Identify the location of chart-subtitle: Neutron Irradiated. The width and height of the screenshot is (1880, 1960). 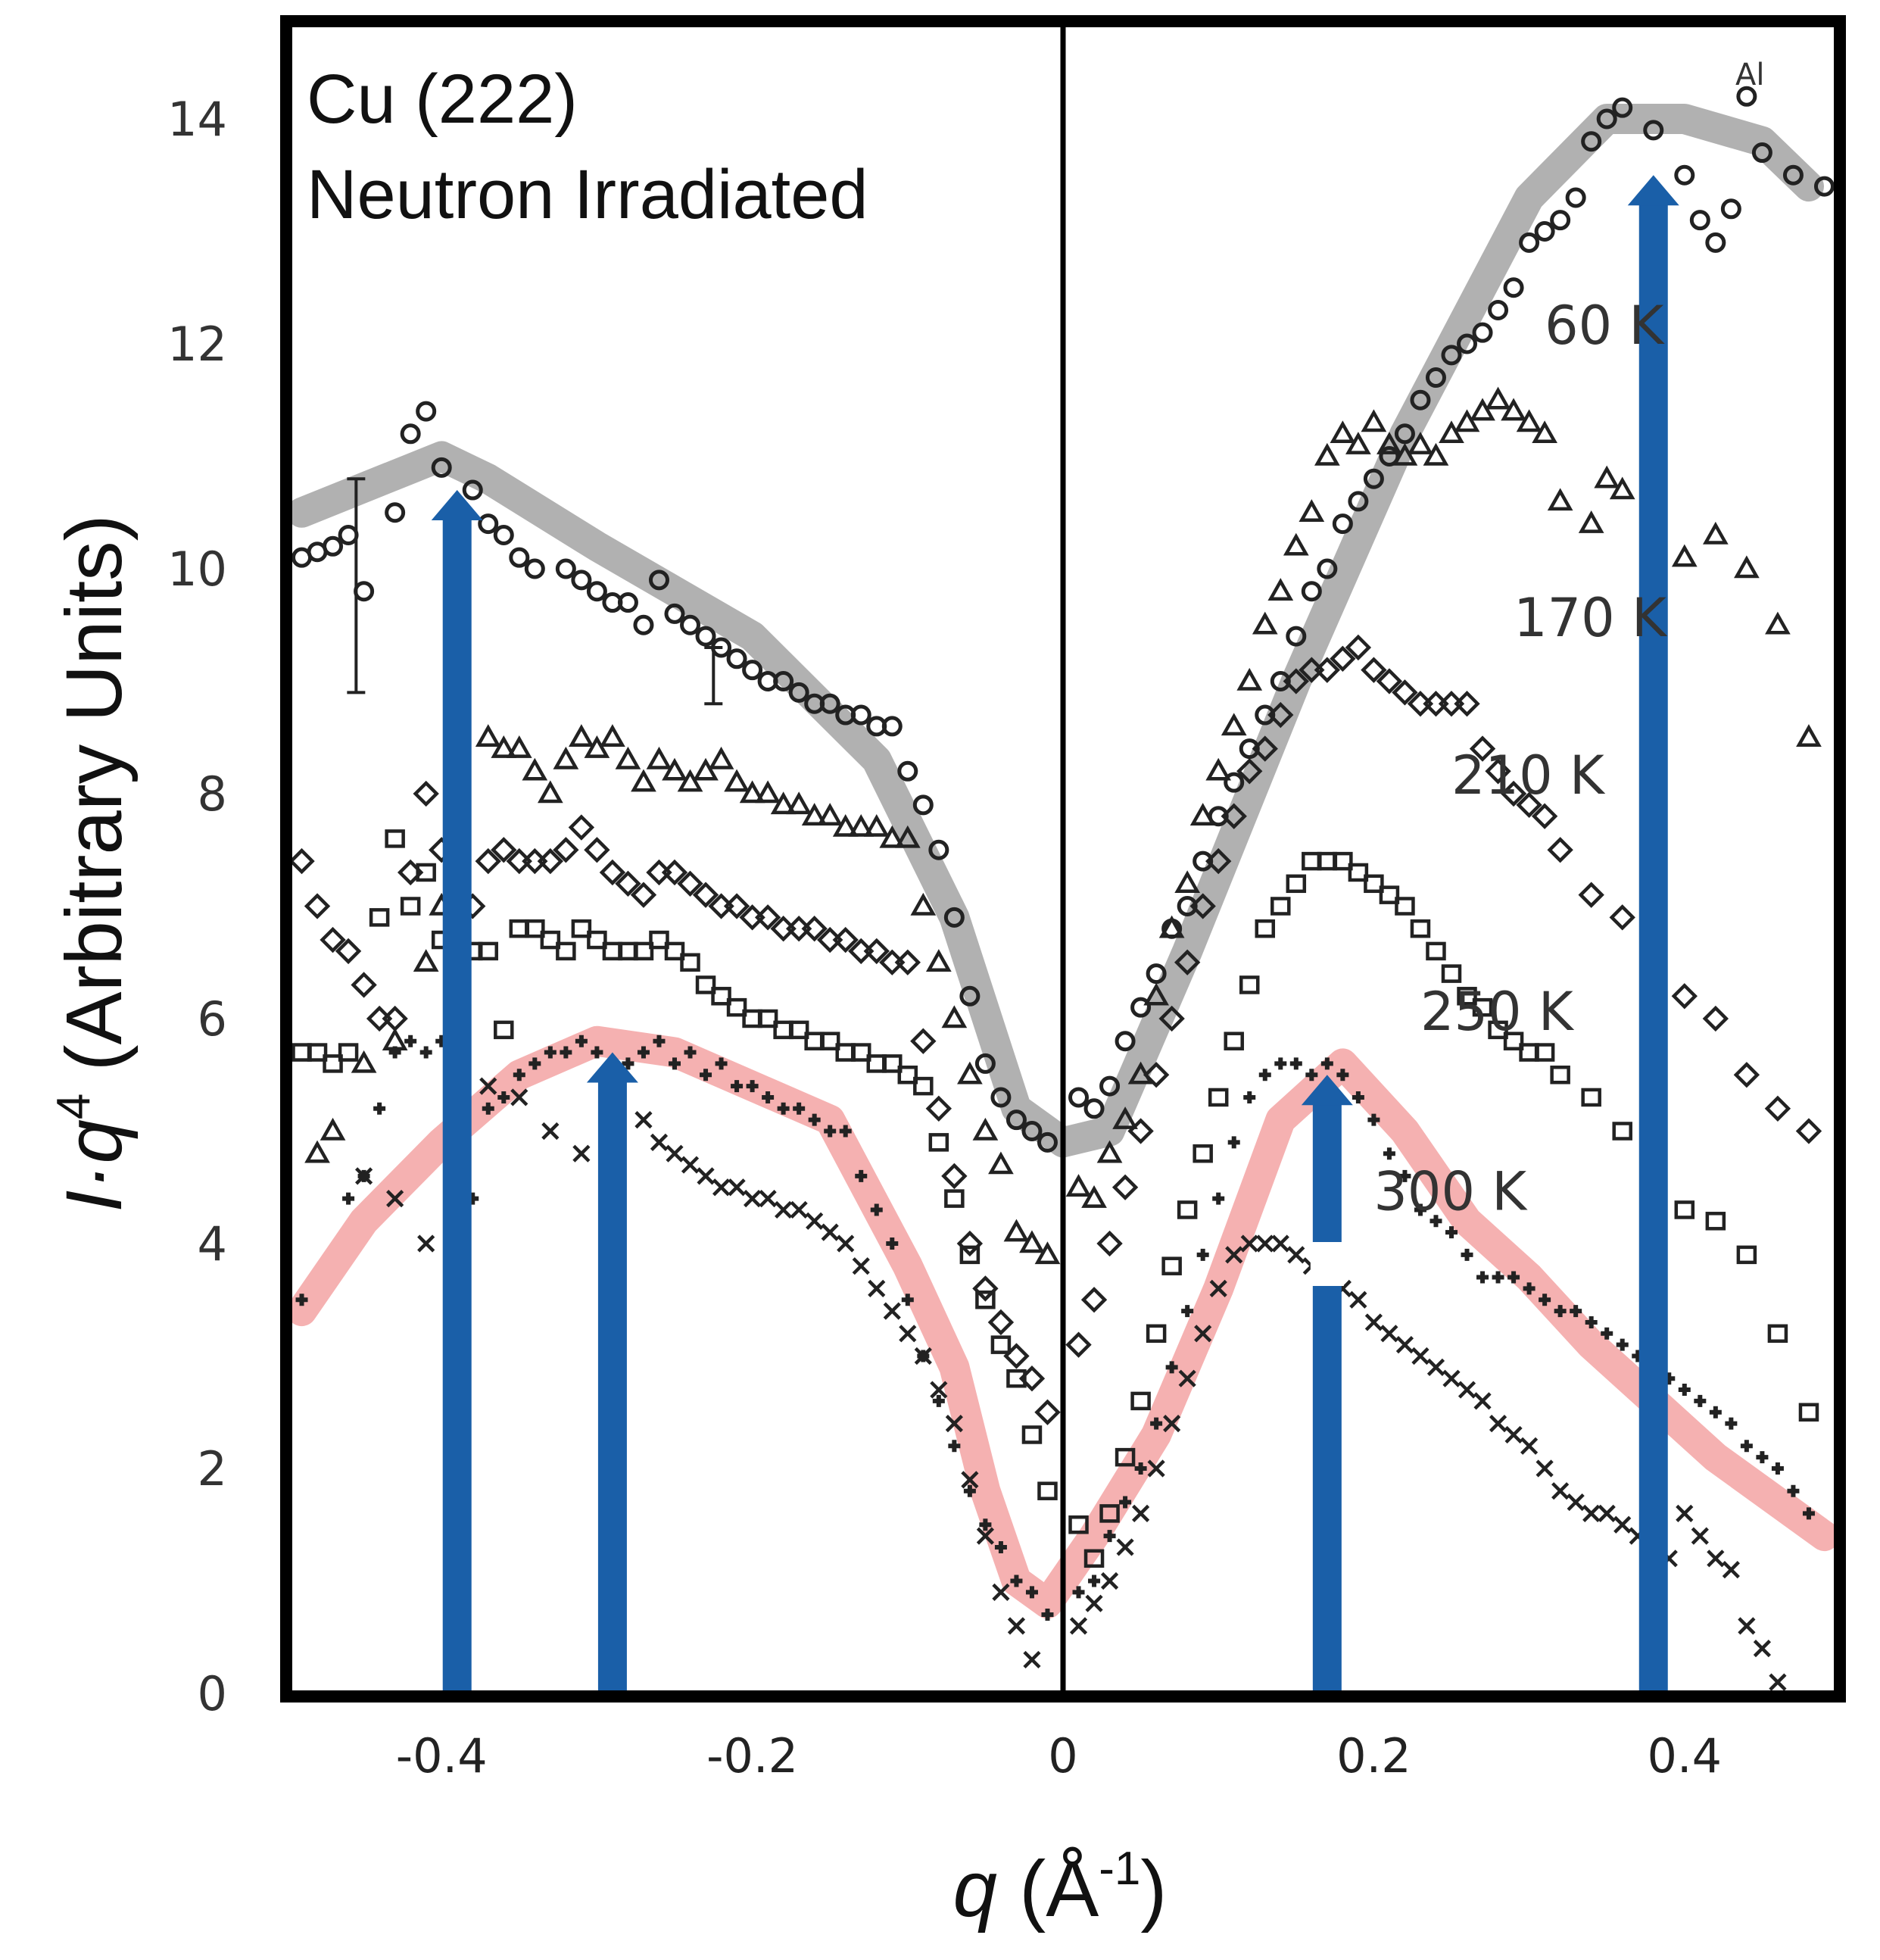
(587, 195).